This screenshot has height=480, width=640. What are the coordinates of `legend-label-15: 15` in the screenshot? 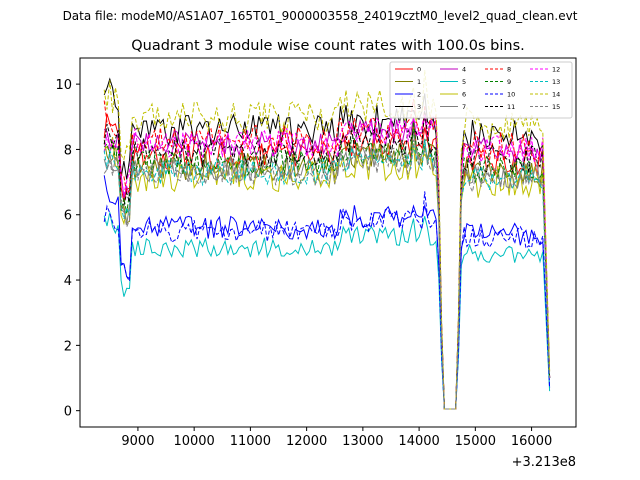 It's located at (556, 107).